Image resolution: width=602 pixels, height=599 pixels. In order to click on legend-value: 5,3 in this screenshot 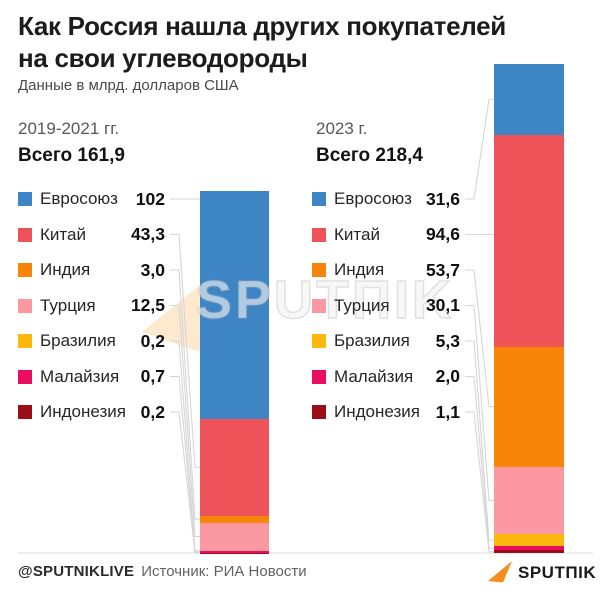, I will do `click(447, 340)`.